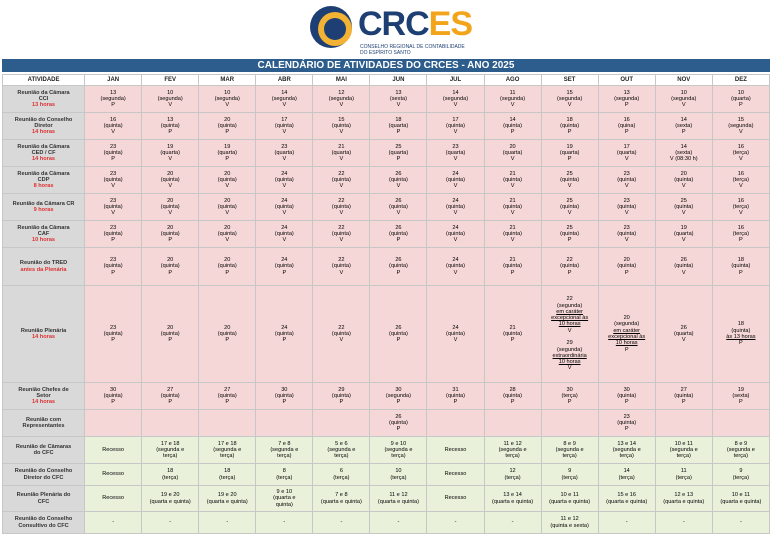  What do you see at coordinates (43, 330) in the screenshot?
I see `activity-name-line: Reunião Plenária` at bounding box center [43, 330].